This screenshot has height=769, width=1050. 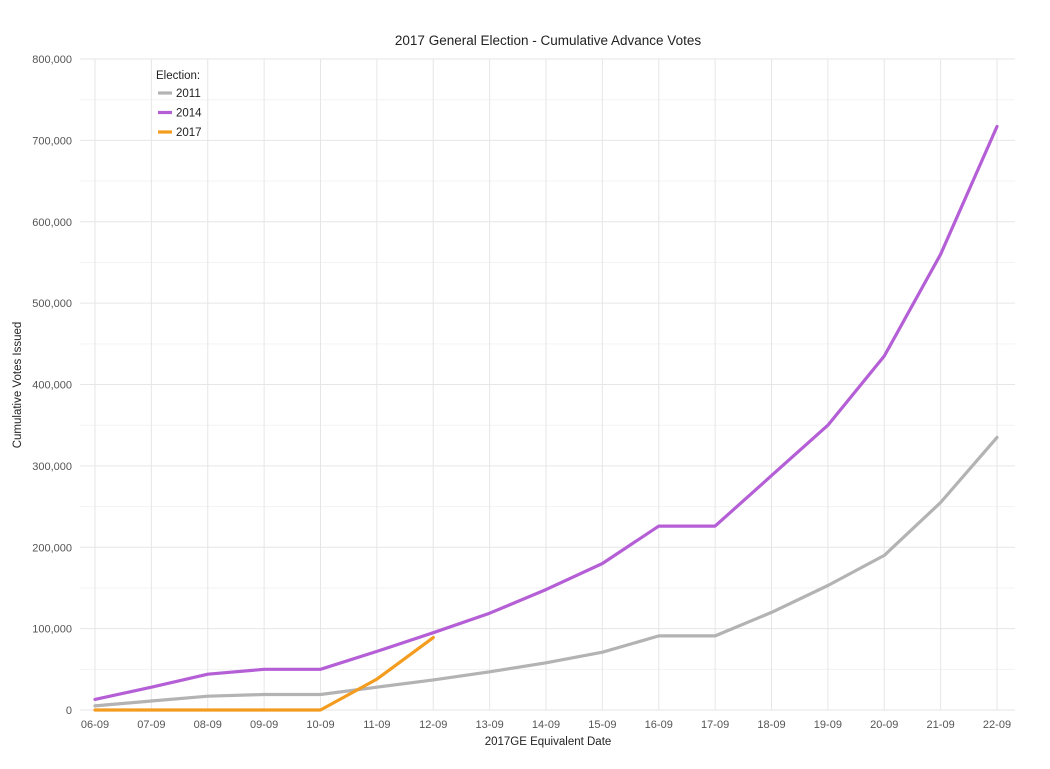 What do you see at coordinates (884, 725) in the screenshot?
I see `x-tick-label: 20-09` at bounding box center [884, 725].